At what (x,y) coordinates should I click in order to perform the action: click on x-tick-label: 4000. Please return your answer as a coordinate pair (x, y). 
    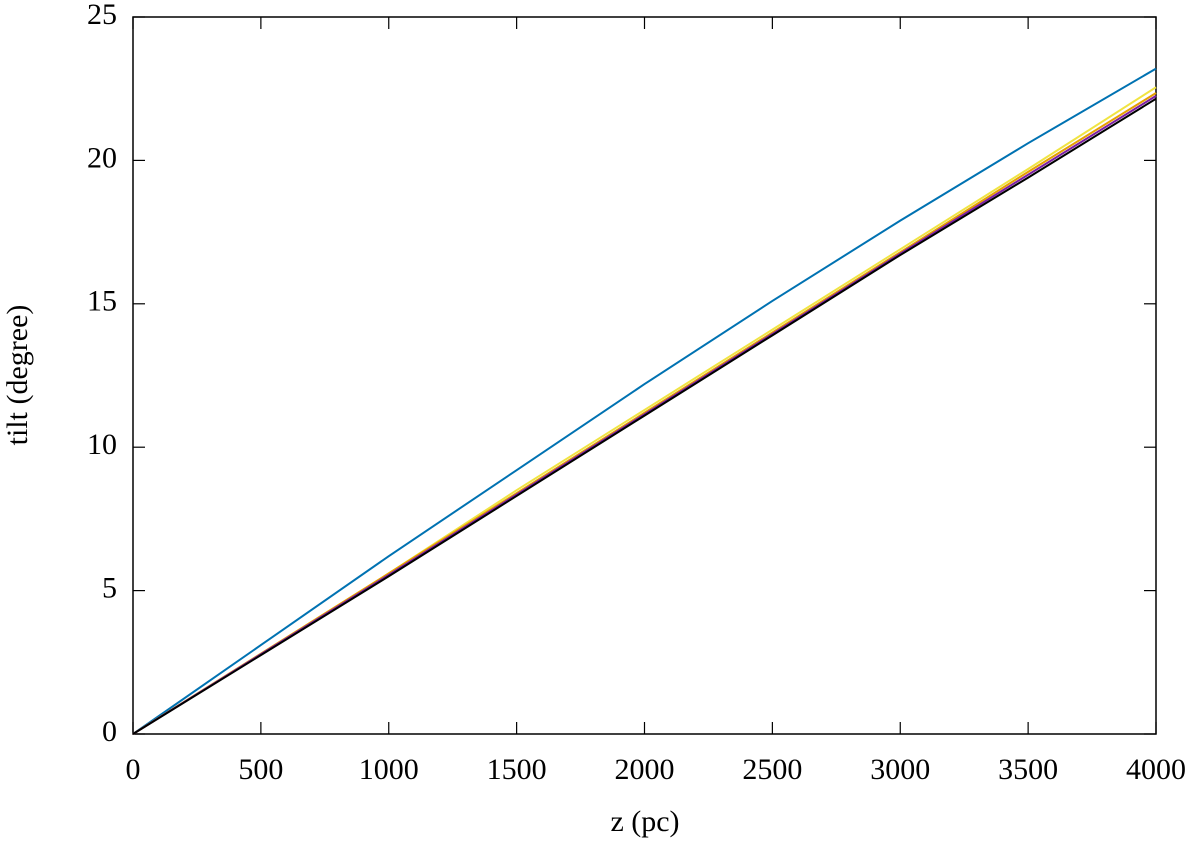
    Looking at the image, I should click on (1156, 769).